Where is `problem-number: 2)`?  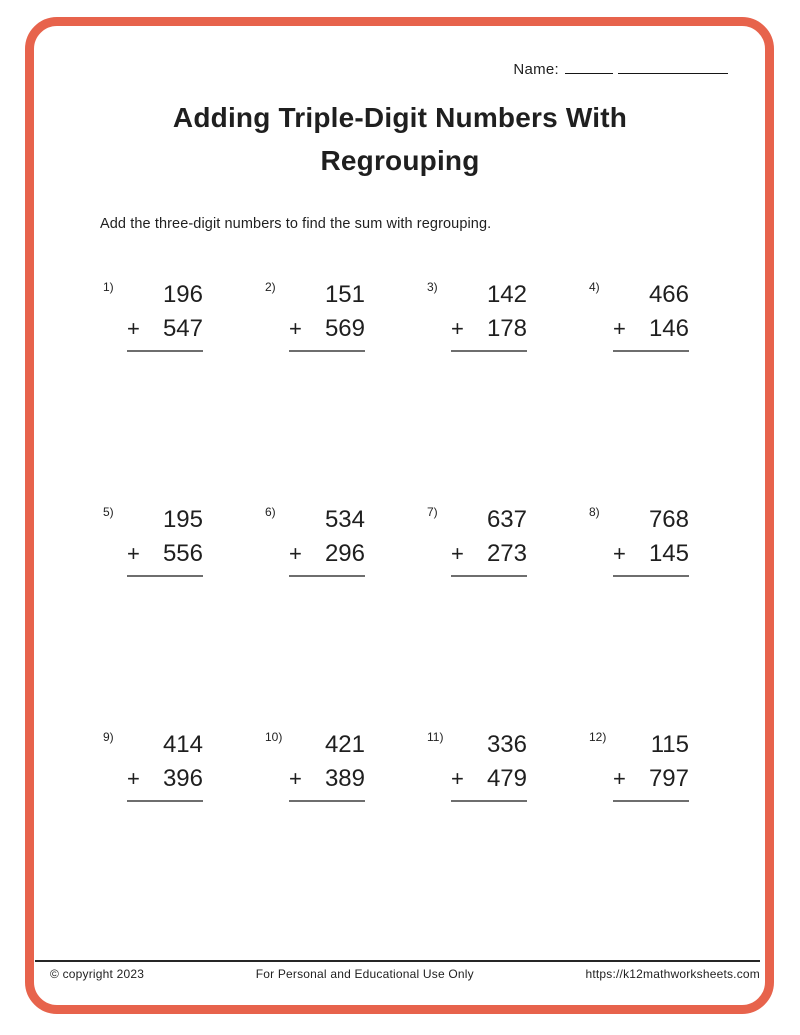
problem-number: 2) is located at coordinates (270, 287).